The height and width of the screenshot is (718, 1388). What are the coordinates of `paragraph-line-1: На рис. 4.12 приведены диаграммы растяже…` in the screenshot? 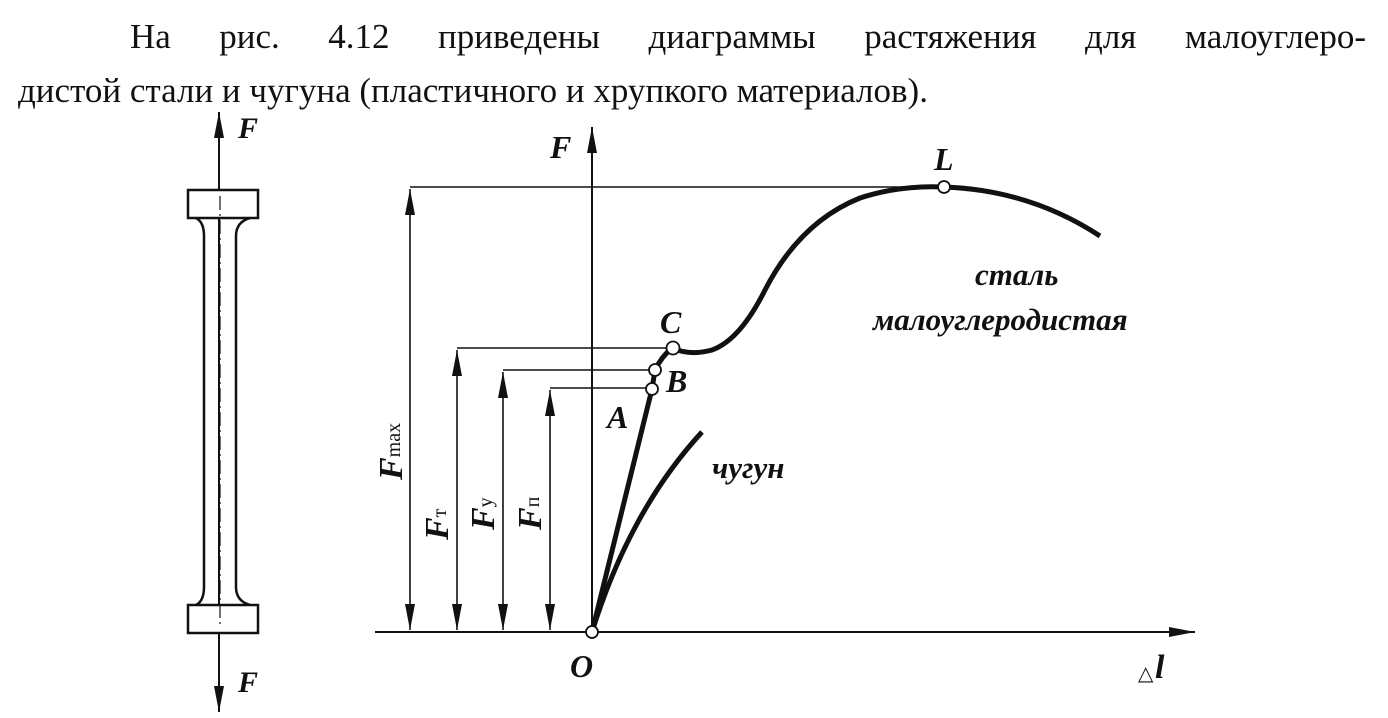 It's located at (748, 36).